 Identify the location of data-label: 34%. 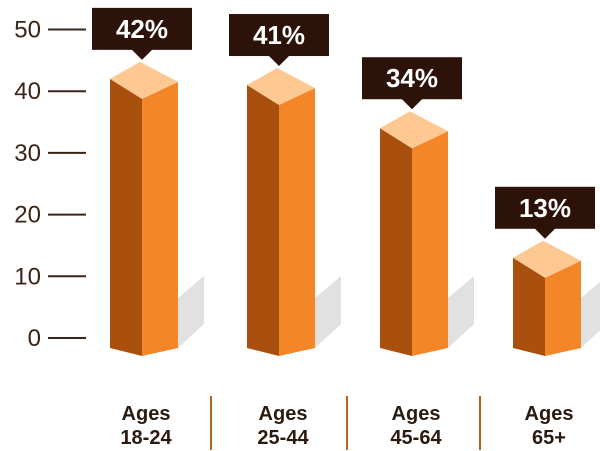
(412, 83).